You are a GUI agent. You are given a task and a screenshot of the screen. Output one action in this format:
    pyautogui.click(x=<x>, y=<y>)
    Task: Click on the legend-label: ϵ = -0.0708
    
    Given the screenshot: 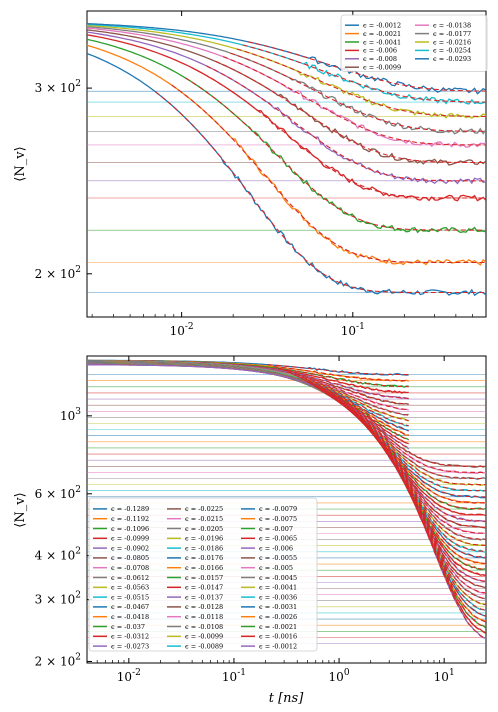 What is the action you would take?
    pyautogui.click(x=130, y=568)
    